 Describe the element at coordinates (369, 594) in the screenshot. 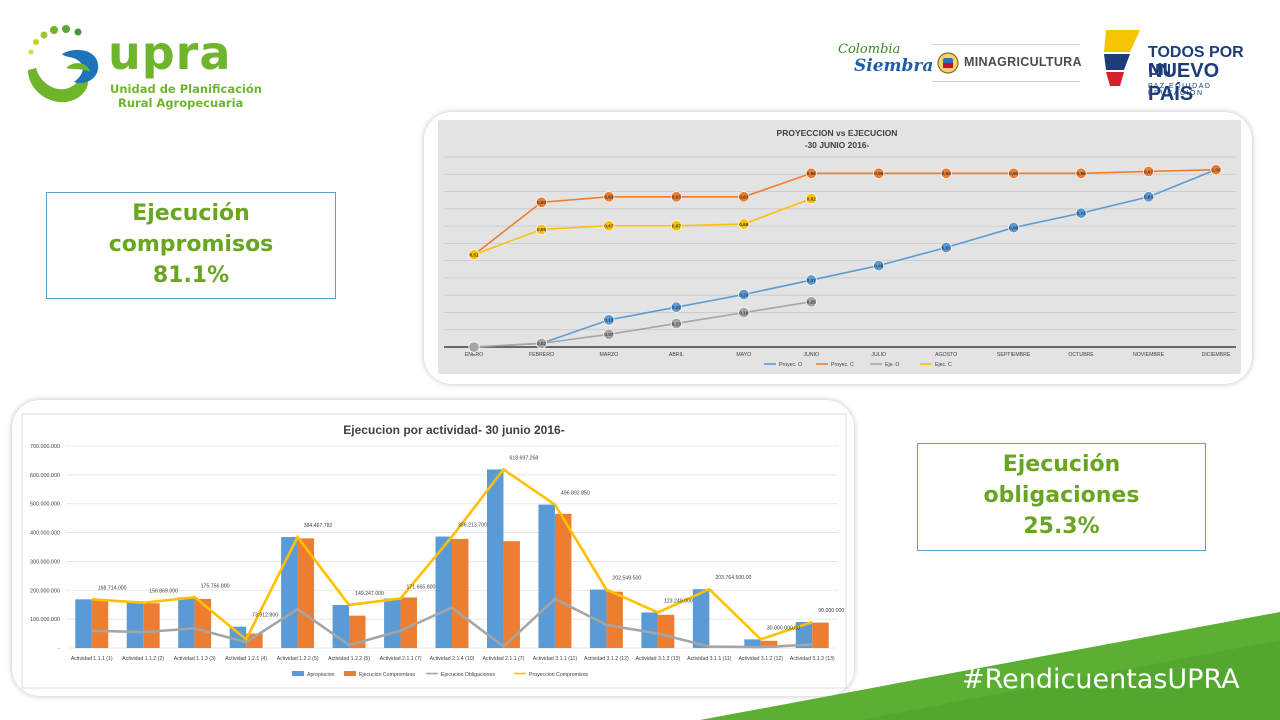

I see `value-label: 149.247.000` at that location.